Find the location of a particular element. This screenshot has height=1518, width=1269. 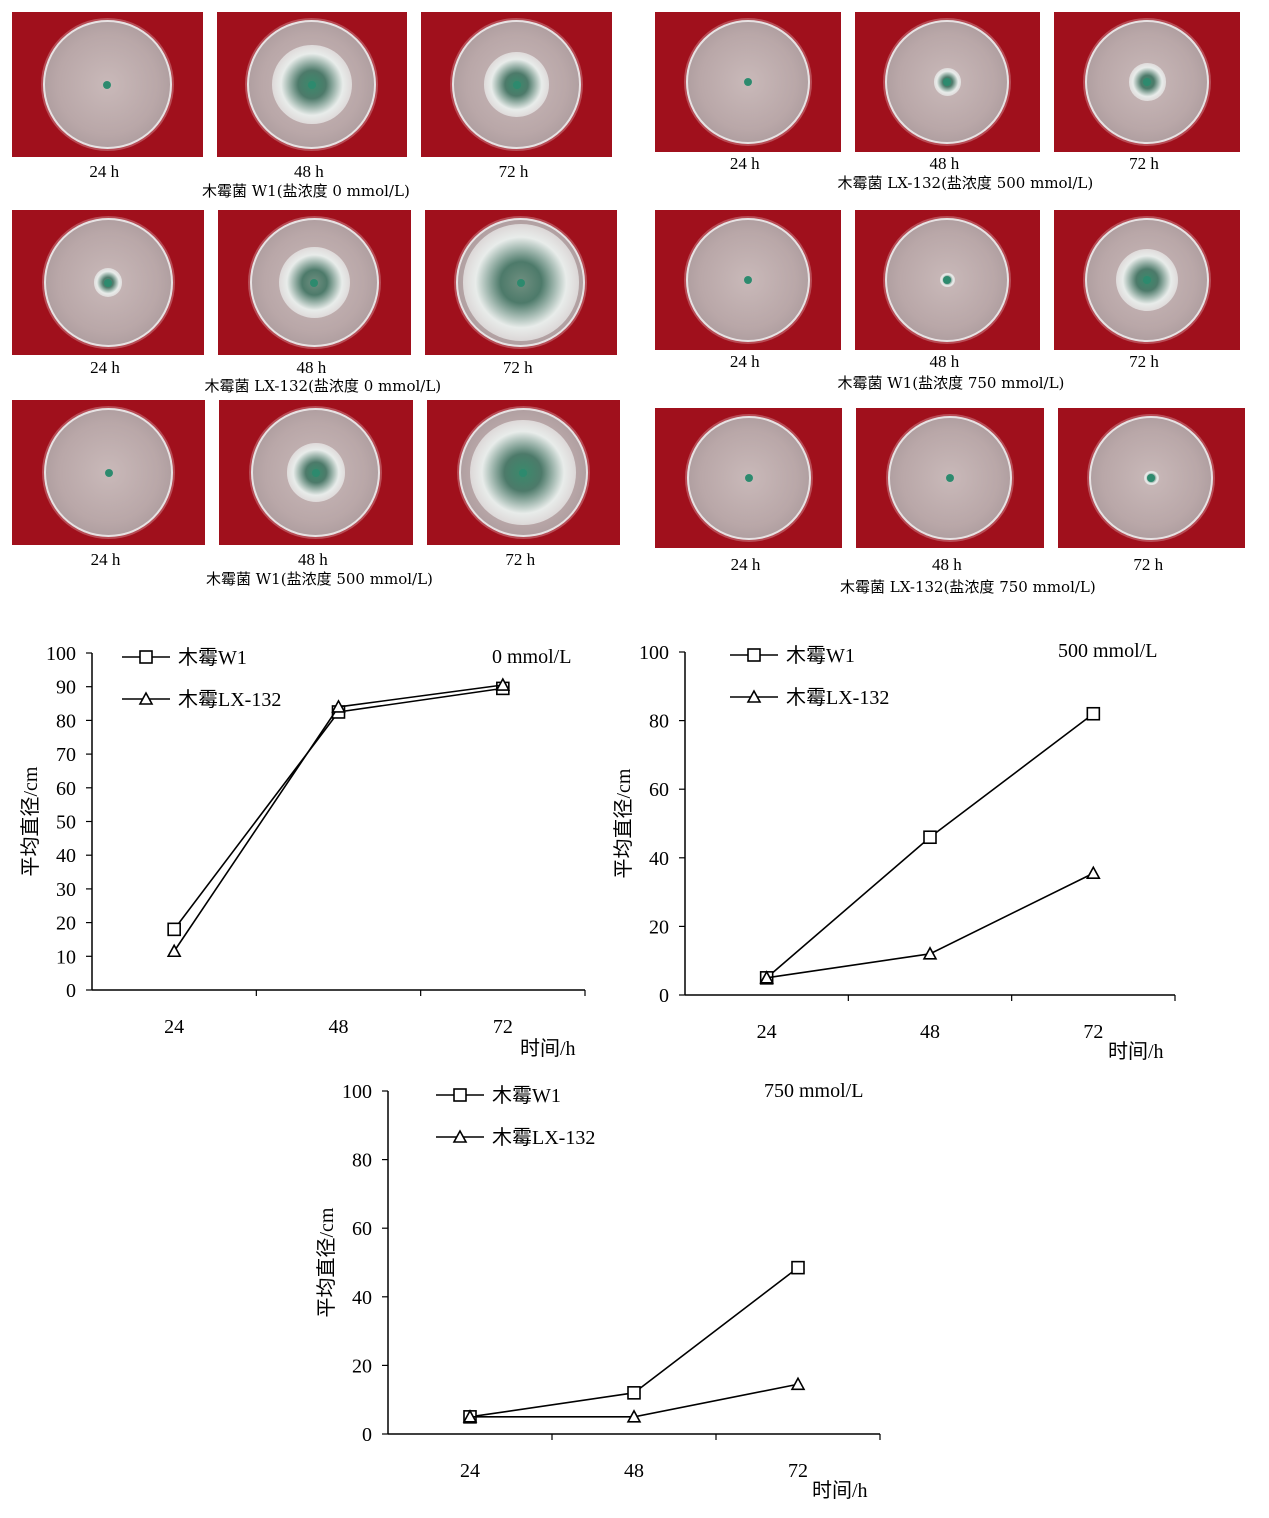

chart-title: 0 mmol/L is located at coordinates (531, 657).